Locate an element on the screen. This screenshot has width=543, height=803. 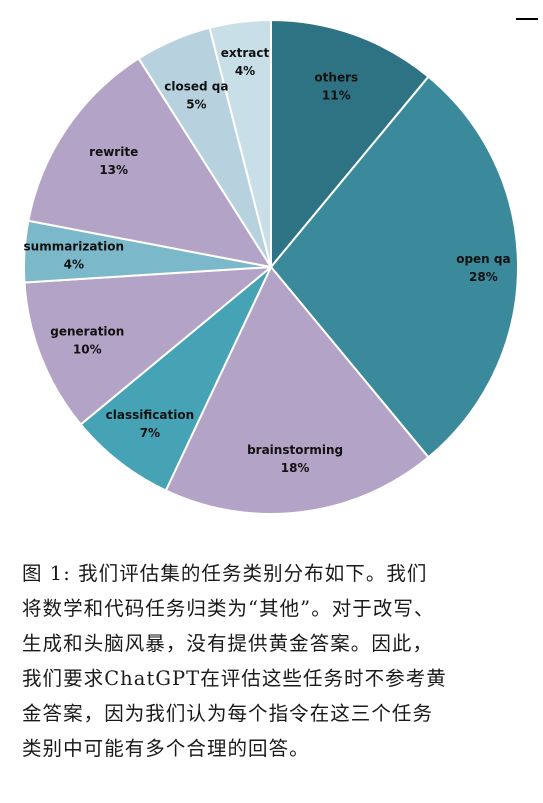
slice-category-label: rewrite is located at coordinates (113, 152).